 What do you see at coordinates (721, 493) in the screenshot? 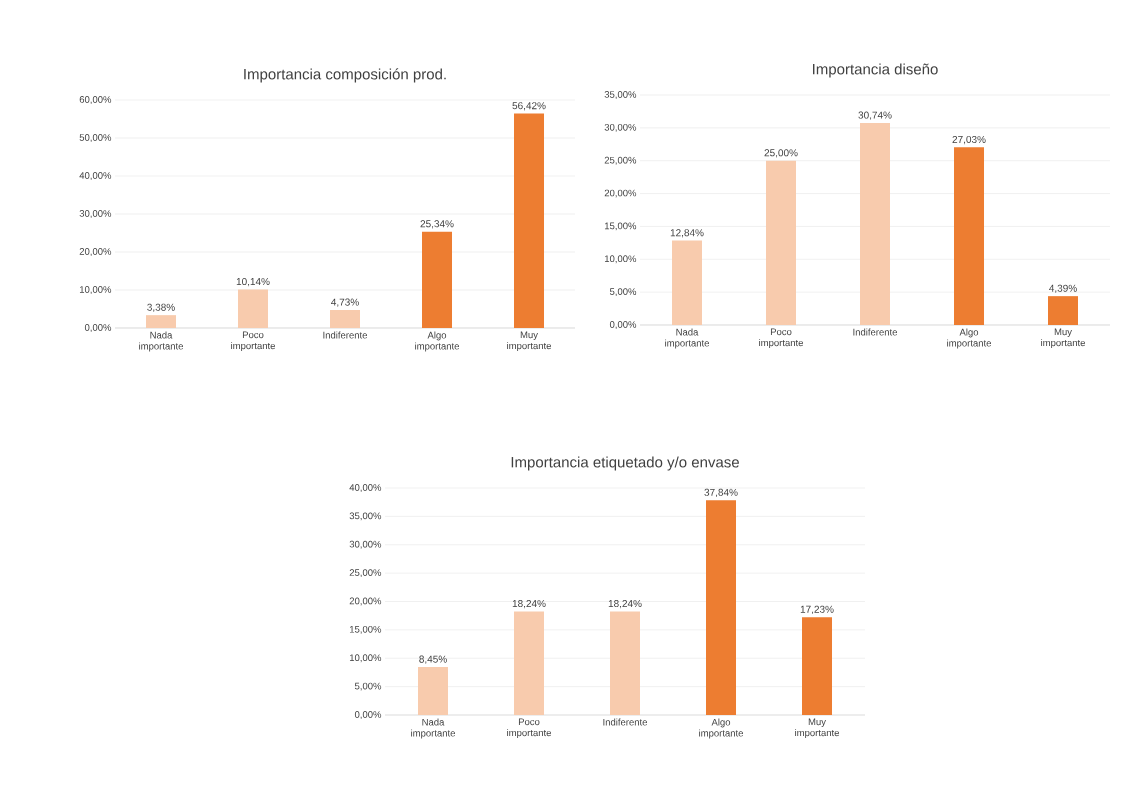
I see `data-label: 37,84%` at bounding box center [721, 493].